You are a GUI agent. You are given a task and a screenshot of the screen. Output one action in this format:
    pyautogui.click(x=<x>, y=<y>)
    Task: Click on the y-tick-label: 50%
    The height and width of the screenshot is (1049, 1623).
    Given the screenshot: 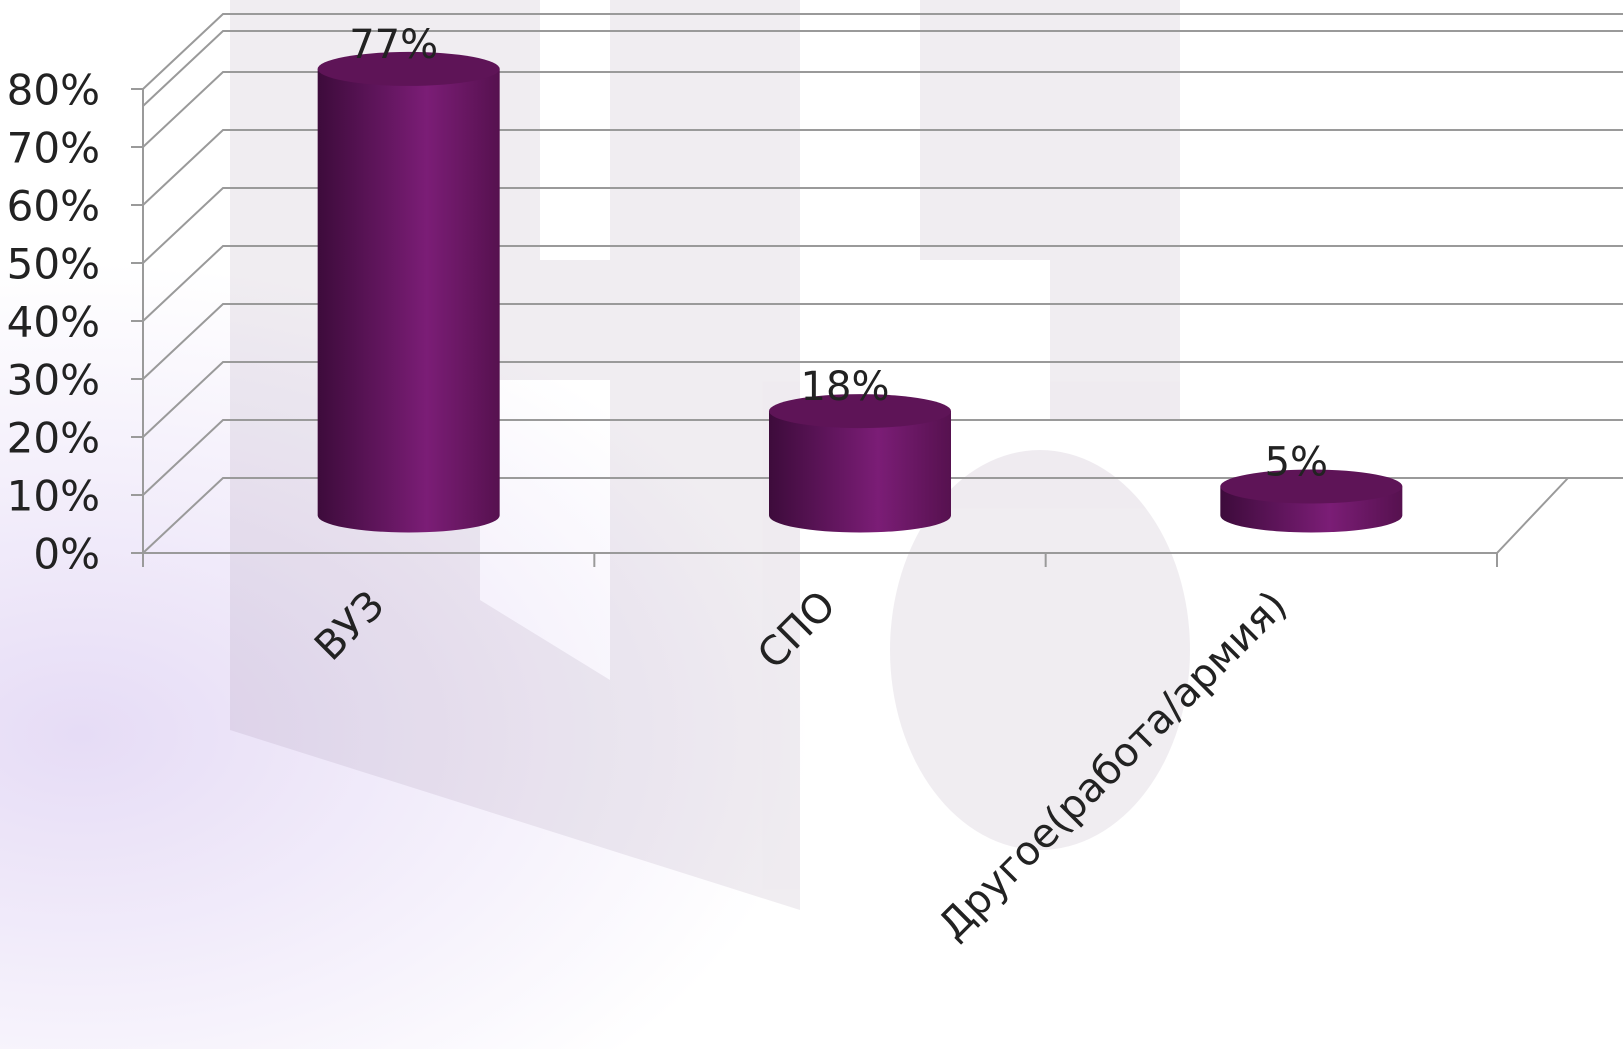 What is the action you would take?
    pyautogui.click(x=53, y=264)
    